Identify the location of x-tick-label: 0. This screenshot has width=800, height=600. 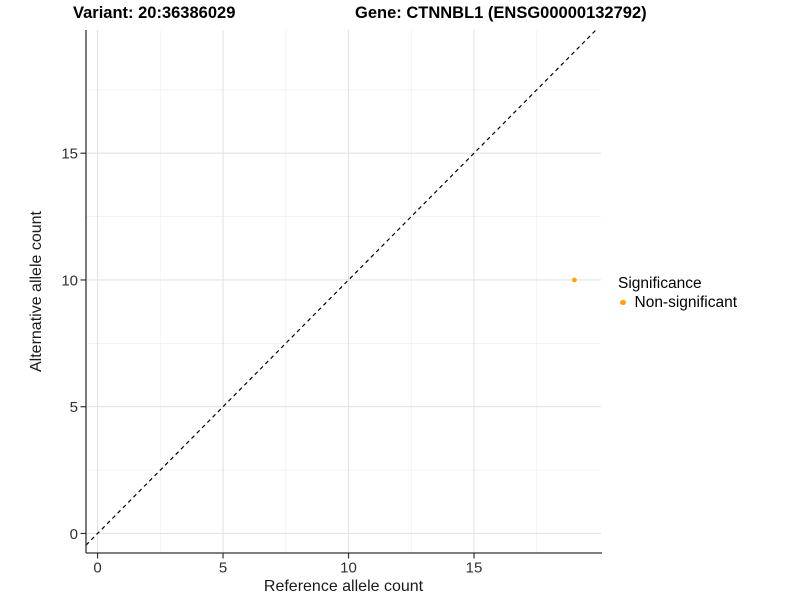
(97, 568).